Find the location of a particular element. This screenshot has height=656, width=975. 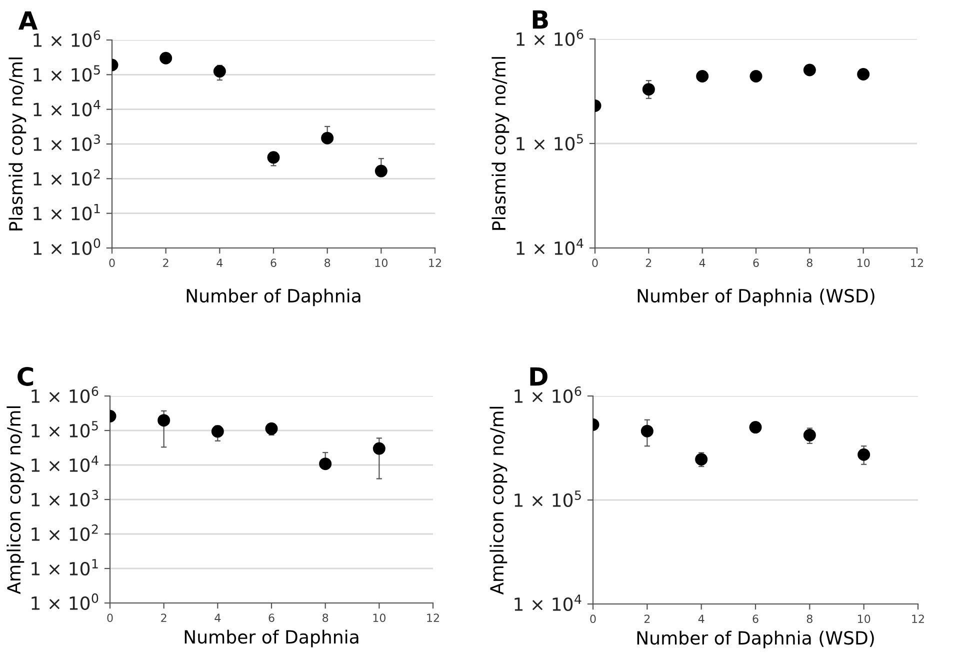

chart-title: D is located at coordinates (539, 376).